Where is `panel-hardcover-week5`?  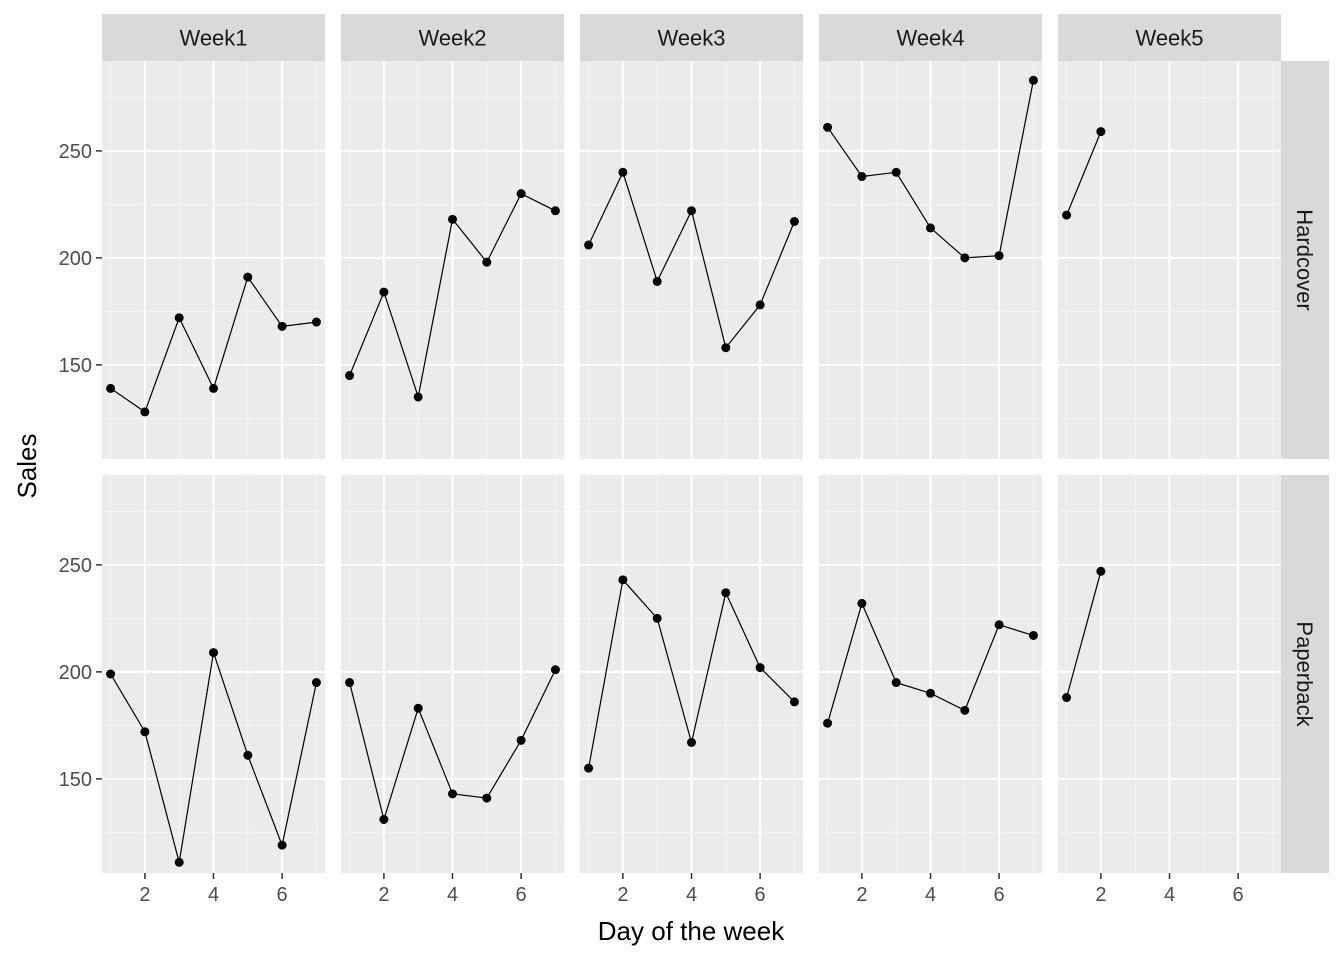
panel-hardcover-week5 is located at coordinates (1169, 260).